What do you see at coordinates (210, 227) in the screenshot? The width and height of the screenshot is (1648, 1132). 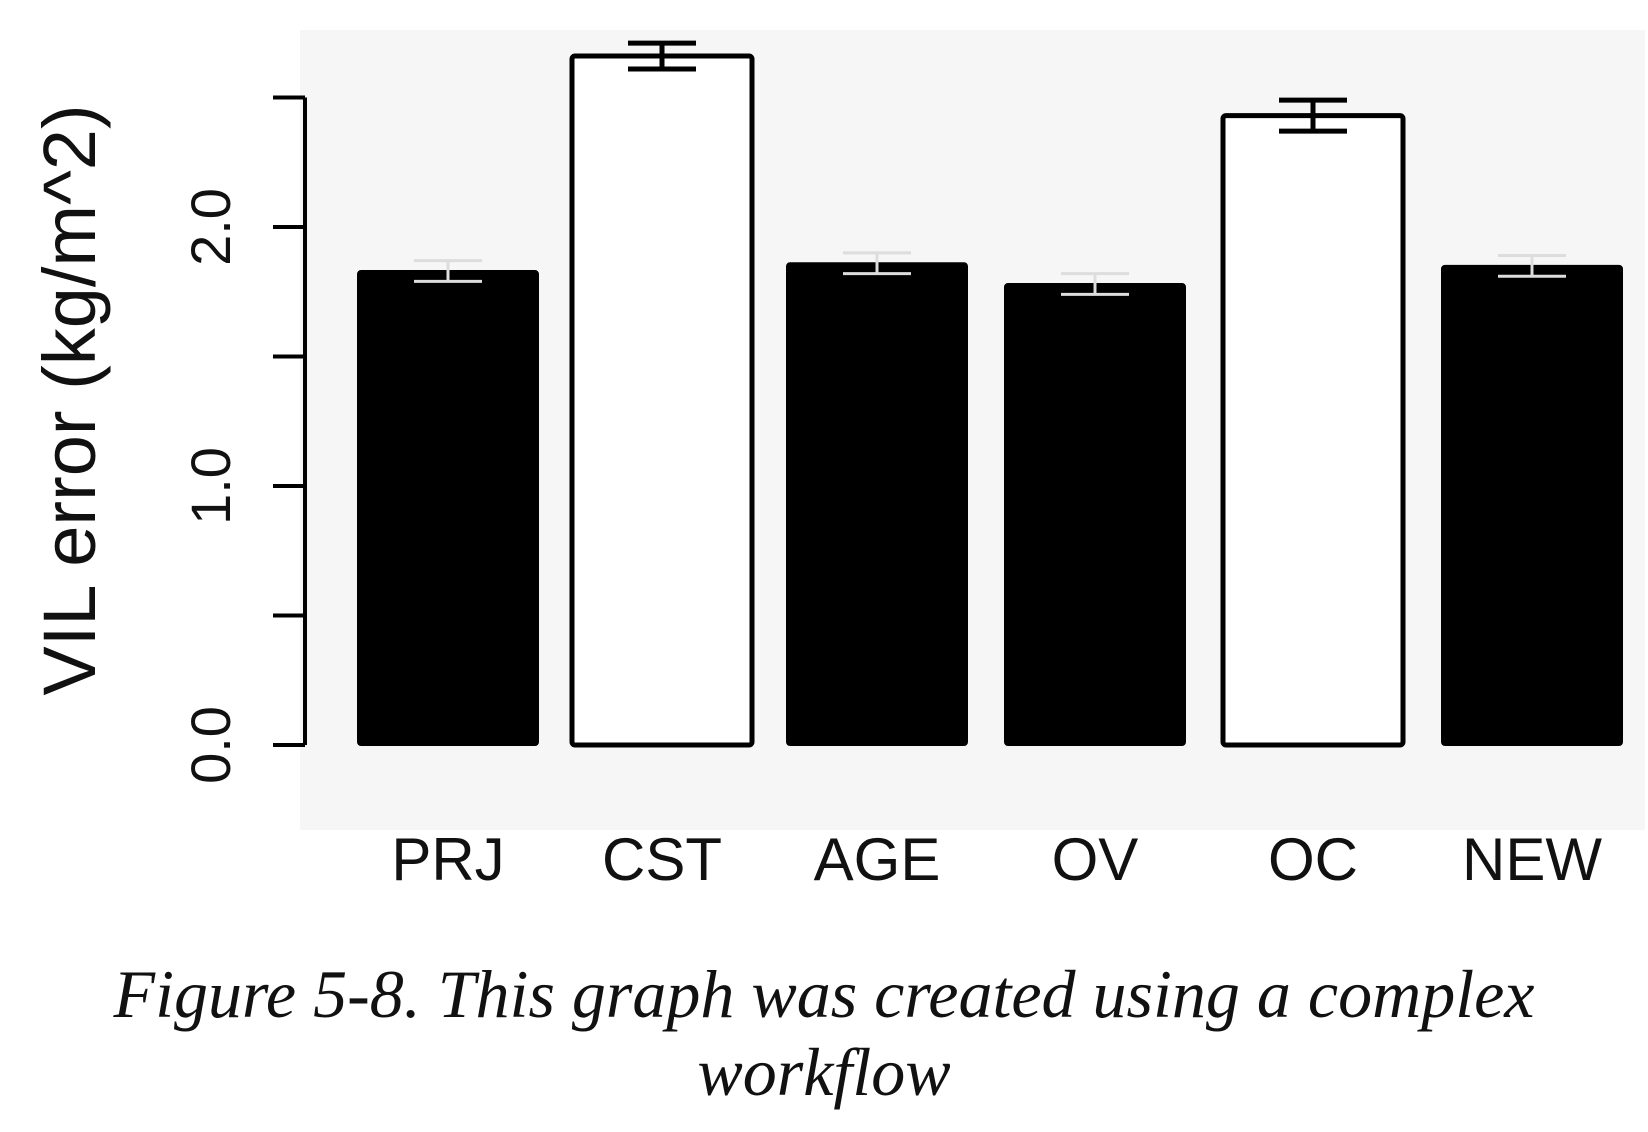 I see `y-tick-label: 2.0` at bounding box center [210, 227].